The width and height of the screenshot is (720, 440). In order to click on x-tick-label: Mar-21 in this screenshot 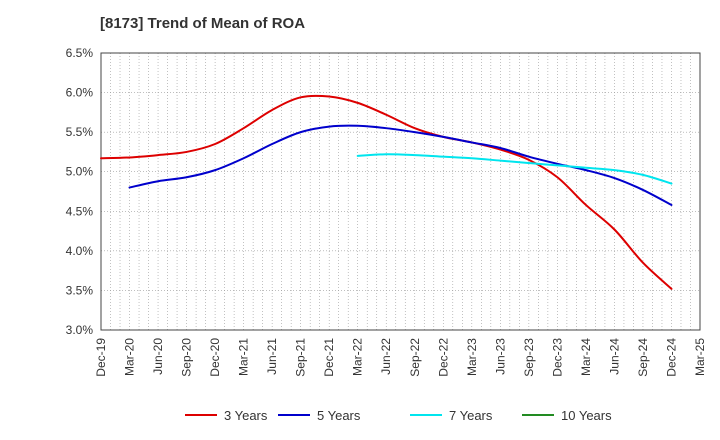, I will do `click(244, 357)`.